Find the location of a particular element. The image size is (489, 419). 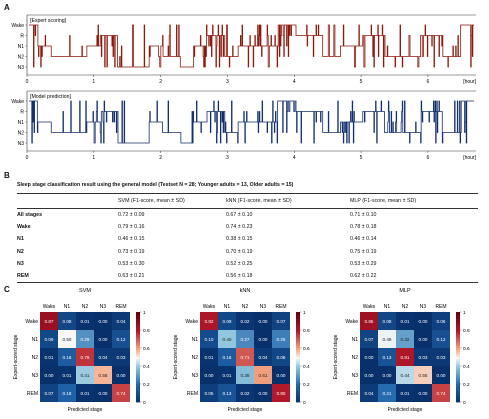

cell-value: 0.40 is located at coordinates (227, 339).